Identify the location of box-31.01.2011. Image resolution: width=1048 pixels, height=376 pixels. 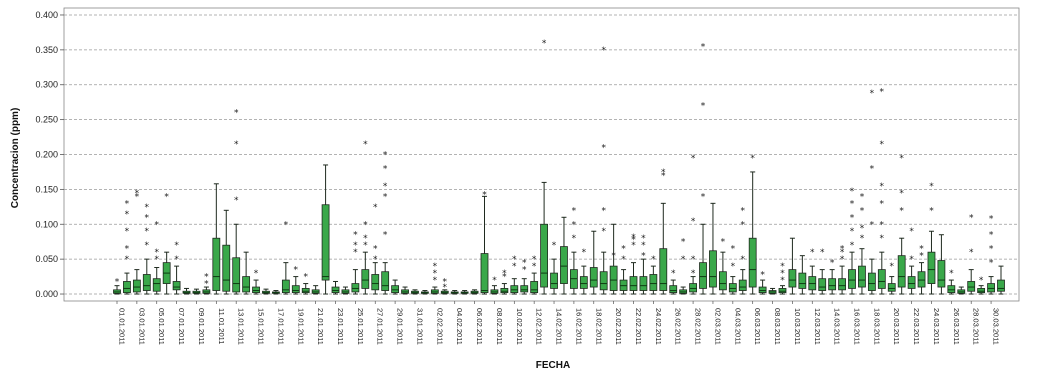
(415, 292).